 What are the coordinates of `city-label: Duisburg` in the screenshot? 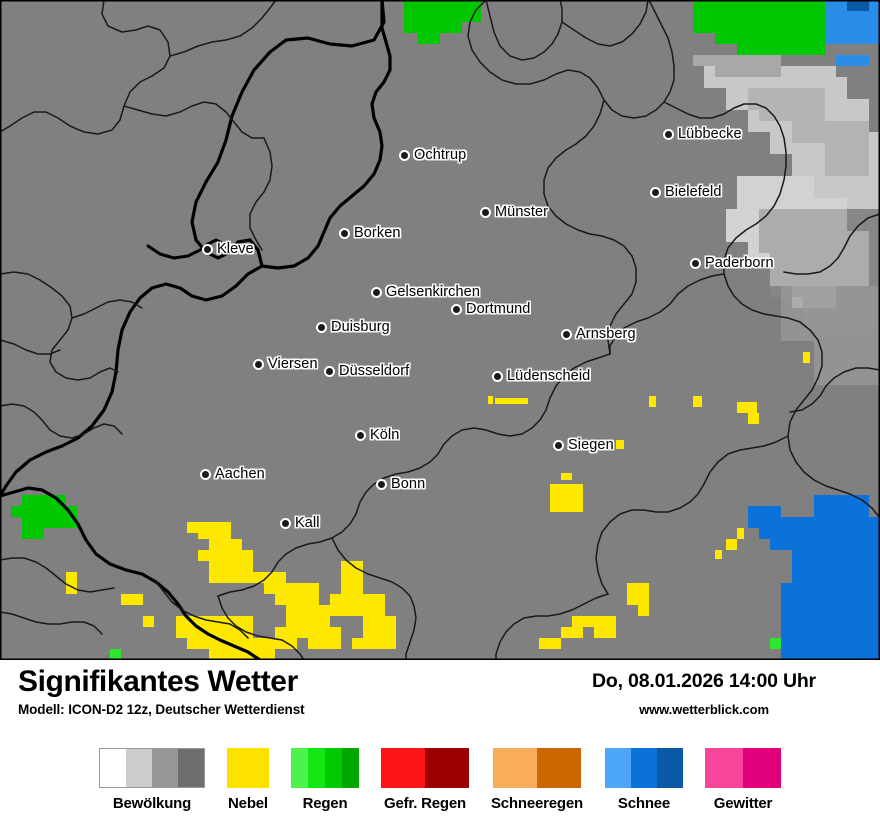 It's located at (360, 327).